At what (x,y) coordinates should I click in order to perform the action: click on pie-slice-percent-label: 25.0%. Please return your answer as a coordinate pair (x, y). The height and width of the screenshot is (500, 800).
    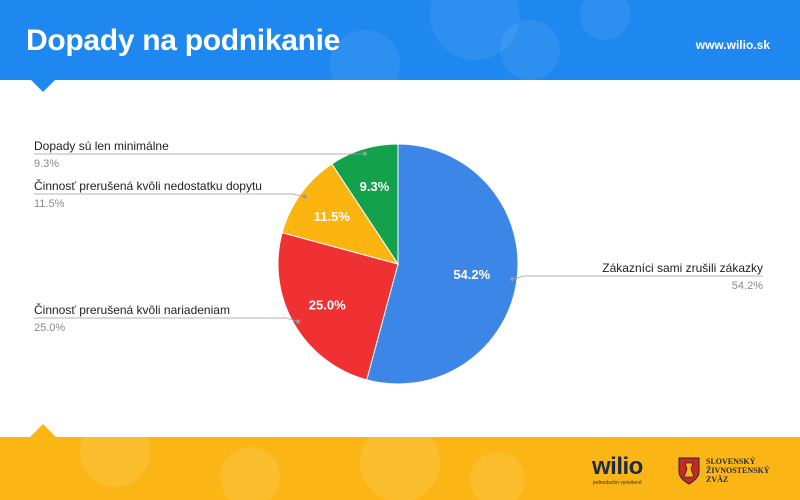
    Looking at the image, I should click on (327, 305).